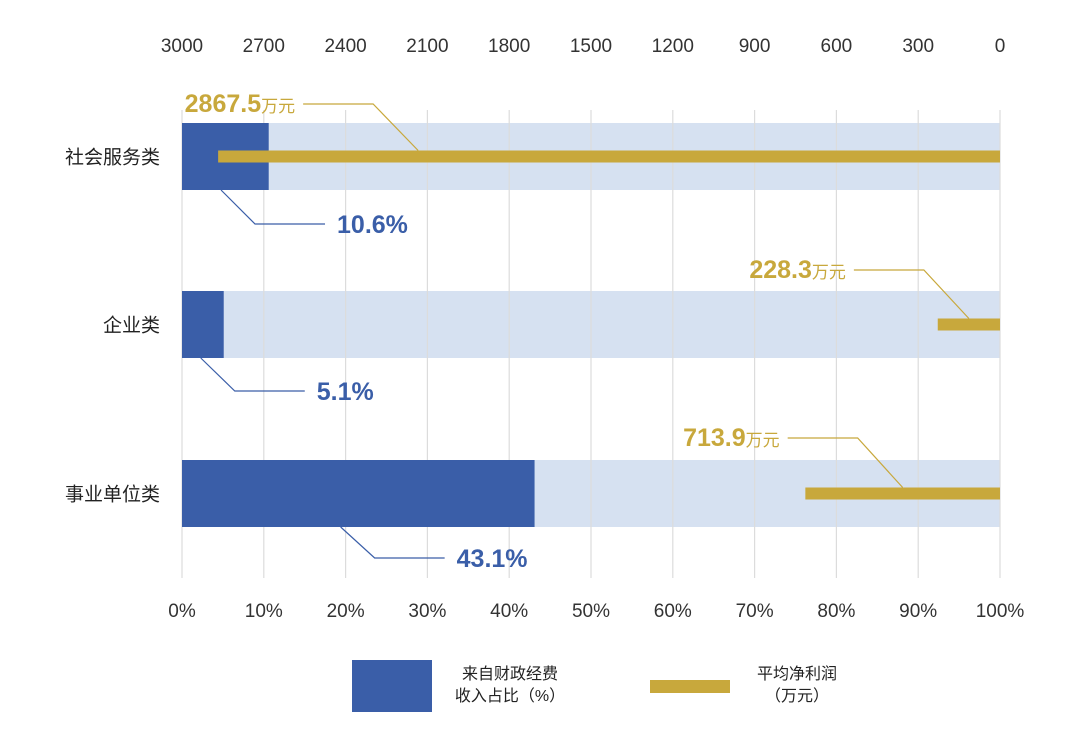  I want to click on fiscal-share-value-label: 5.1%, so click(345, 392).